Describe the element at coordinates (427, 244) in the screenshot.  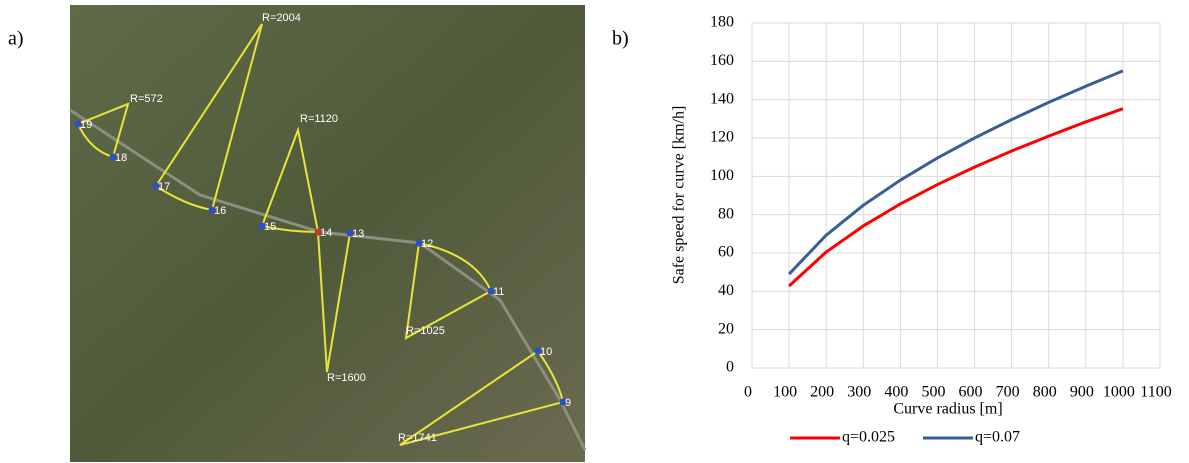
I see `node-label: 12` at that location.